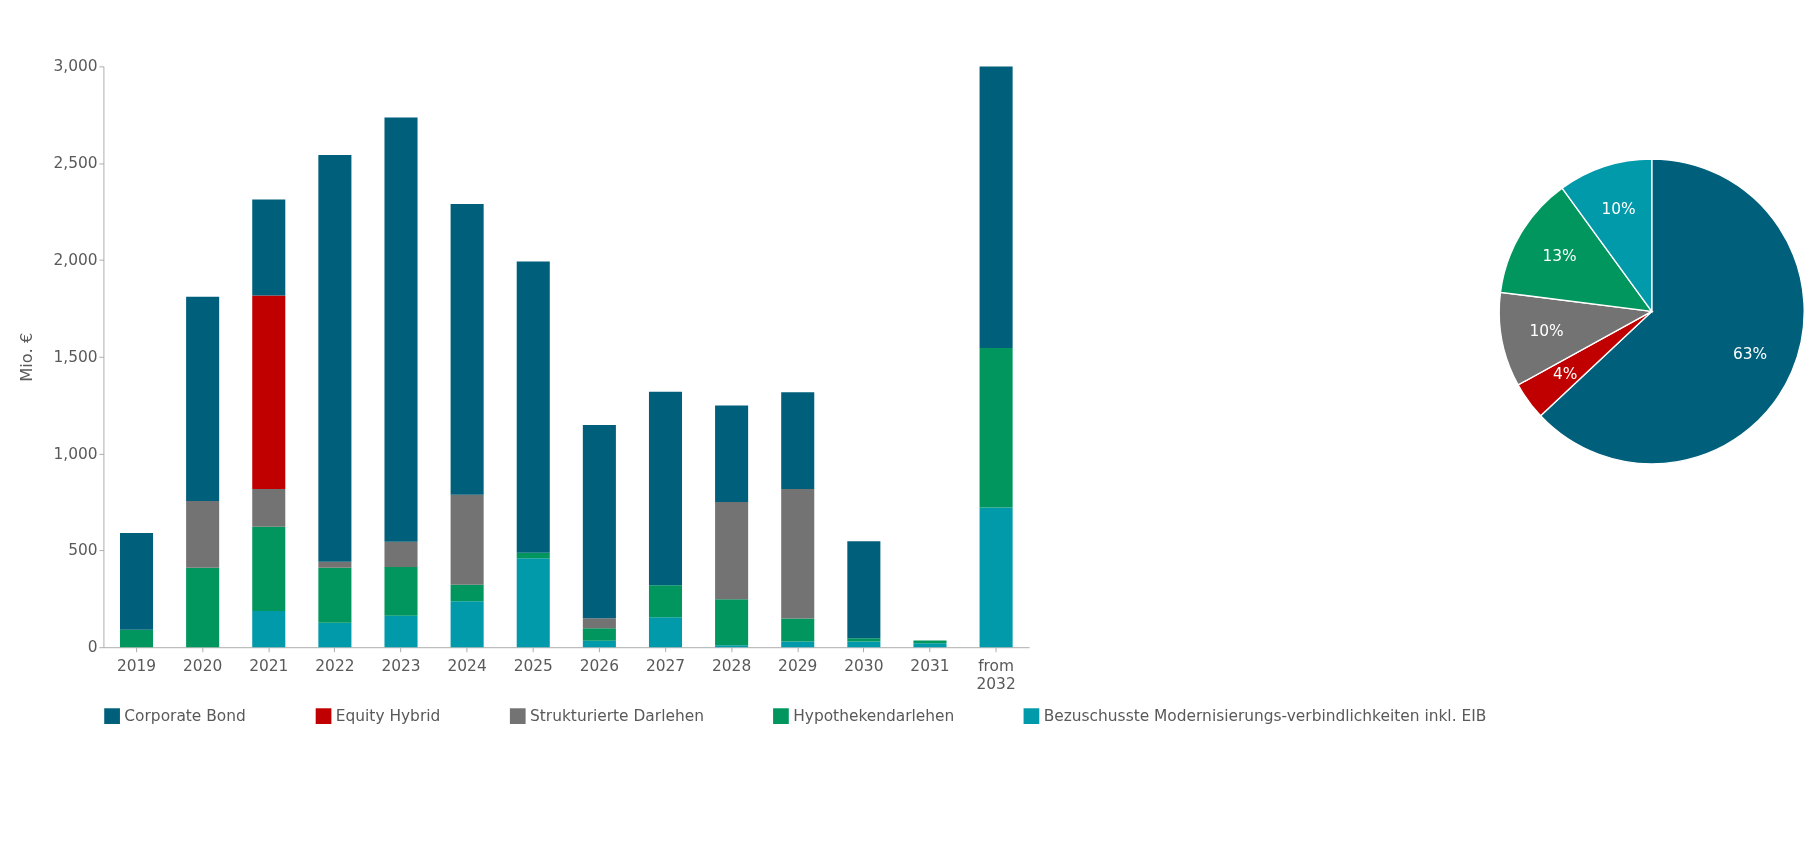 This screenshot has height=843, width=1816. I want to click on y-tick-label: 2,000, so click(75, 260).